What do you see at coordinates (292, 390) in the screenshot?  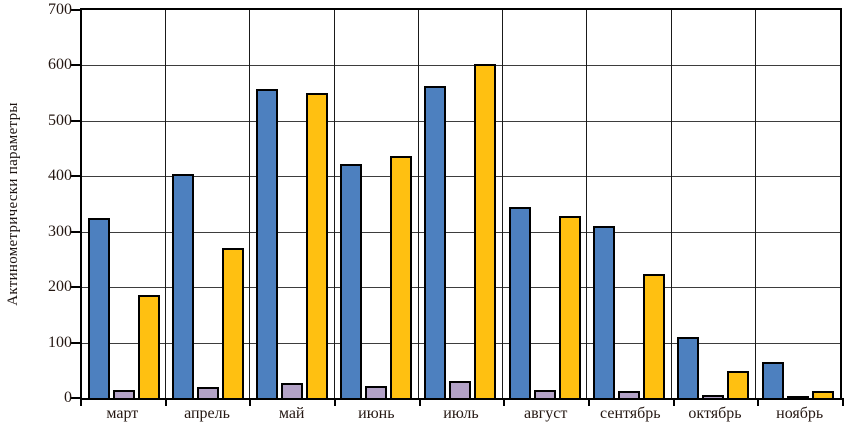 I see `bar-май-lavender-series` at bounding box center [292, 390].